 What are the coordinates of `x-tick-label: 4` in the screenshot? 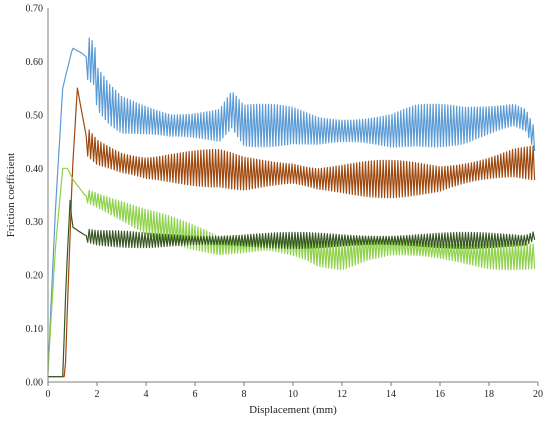 It's located at (146, 394).